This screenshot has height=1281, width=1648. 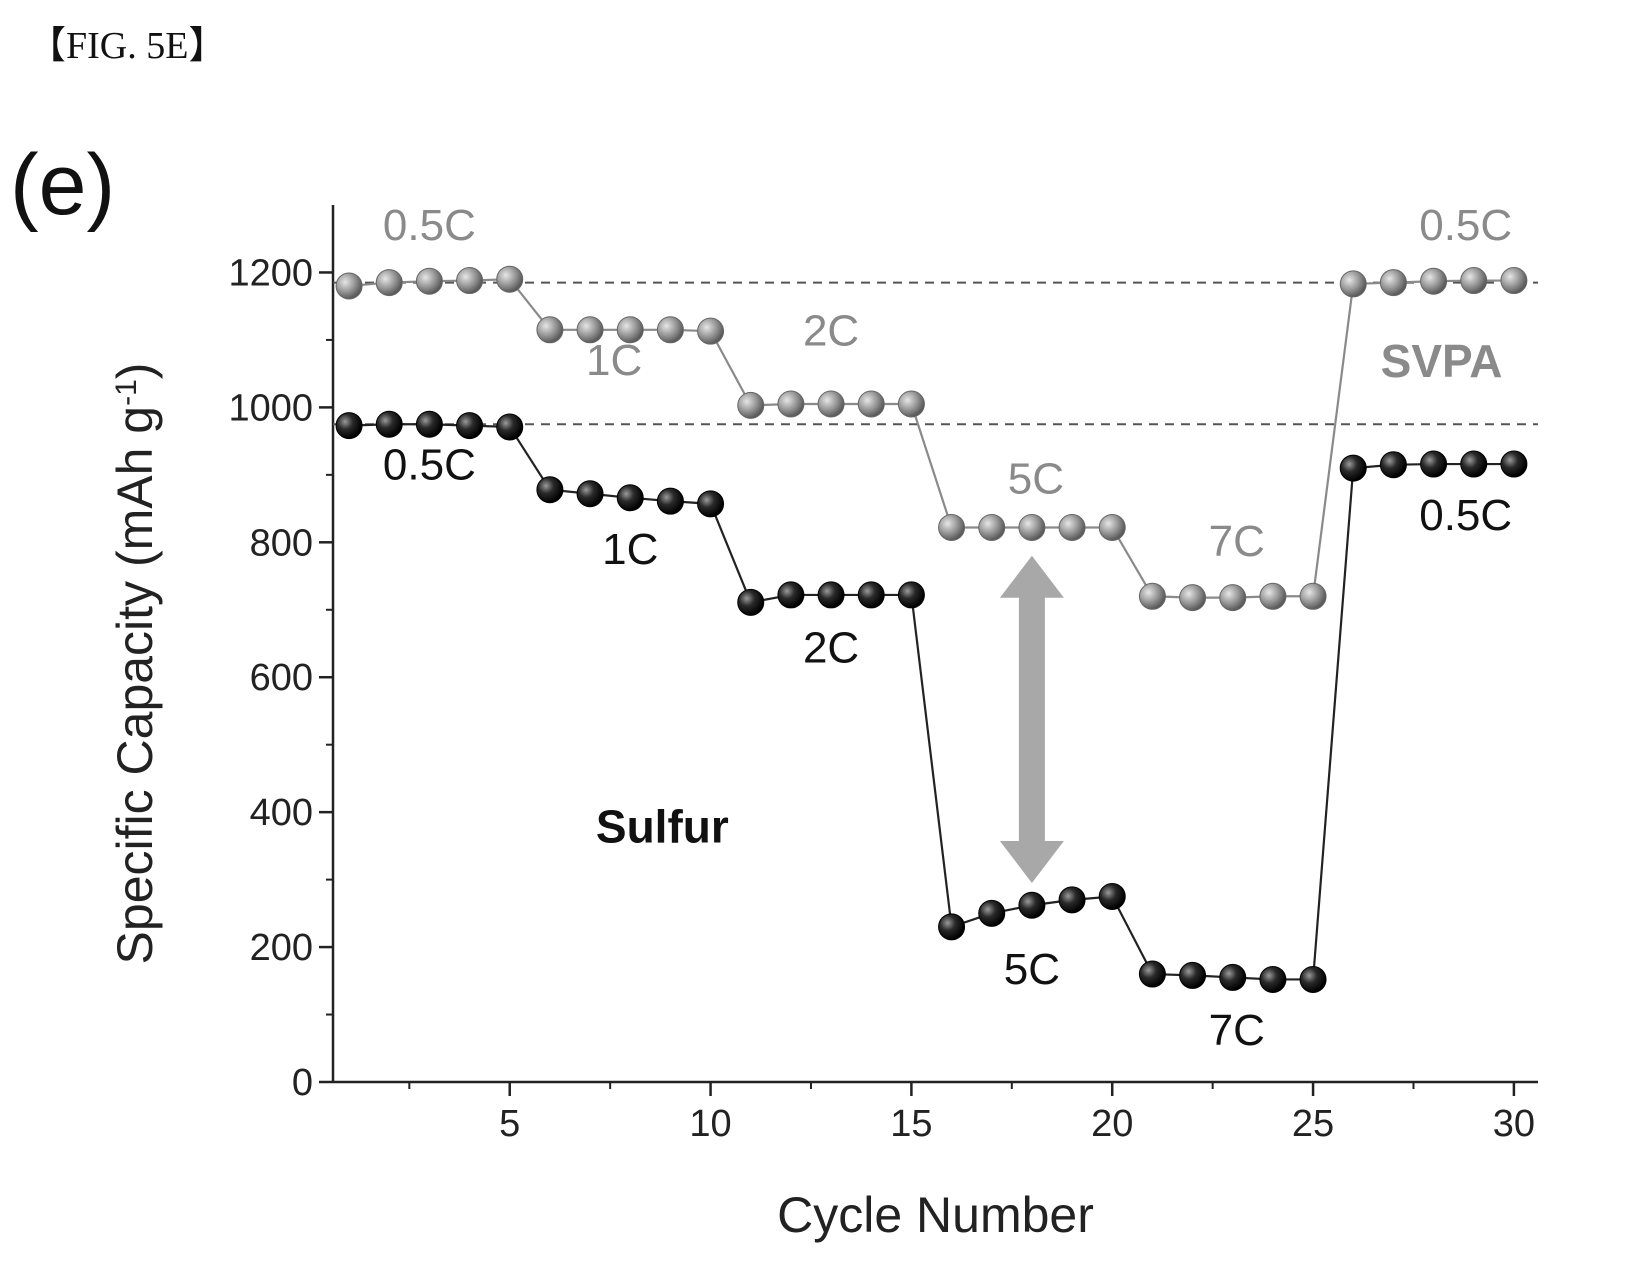 I want to click on double-arrow, so click(x=1031, y=719).